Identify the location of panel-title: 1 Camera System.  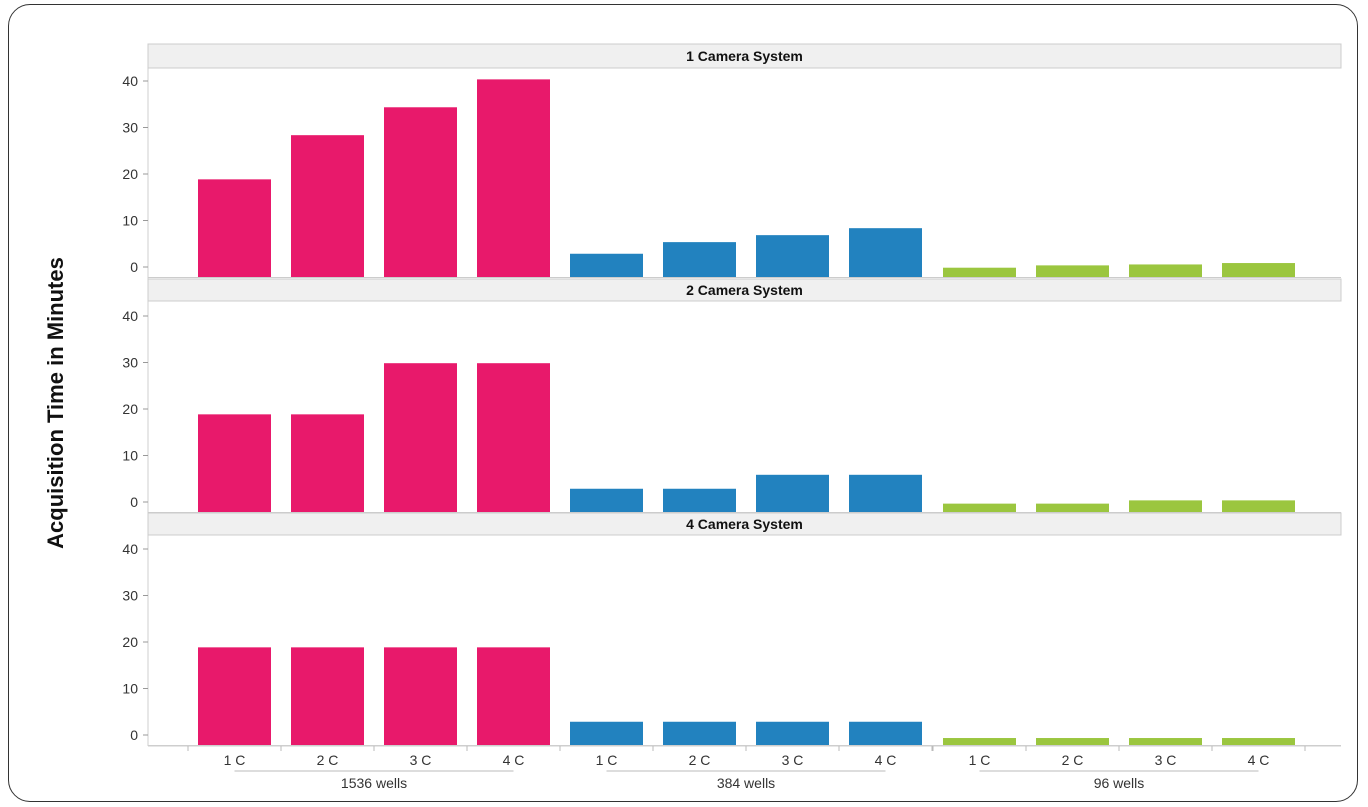
(744, 56).